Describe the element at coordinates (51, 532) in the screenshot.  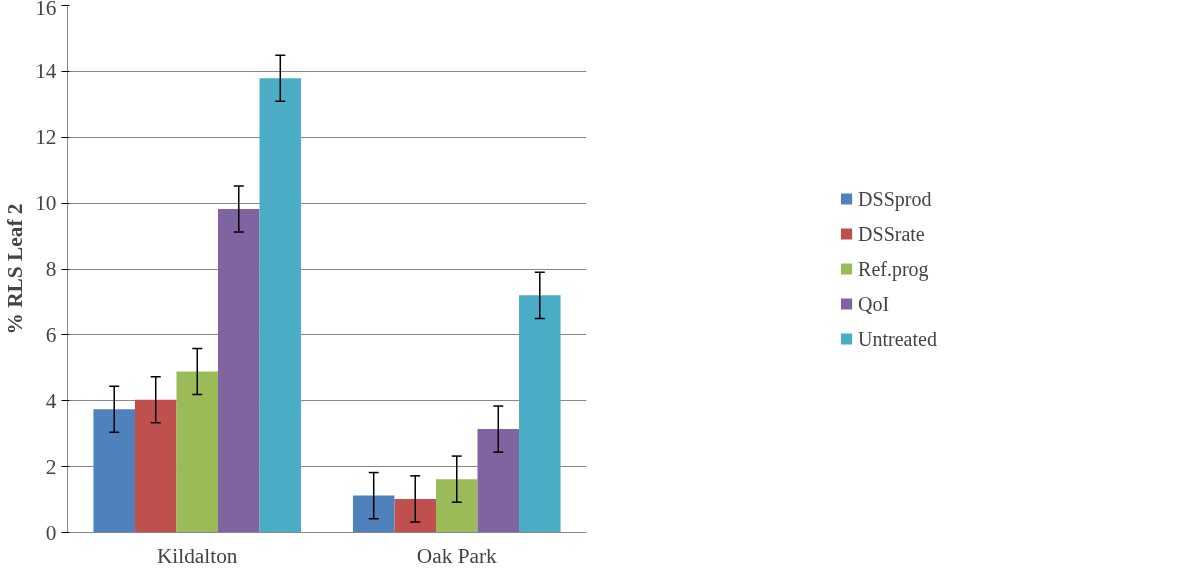
I see `y-tick-label: 0` at that location.